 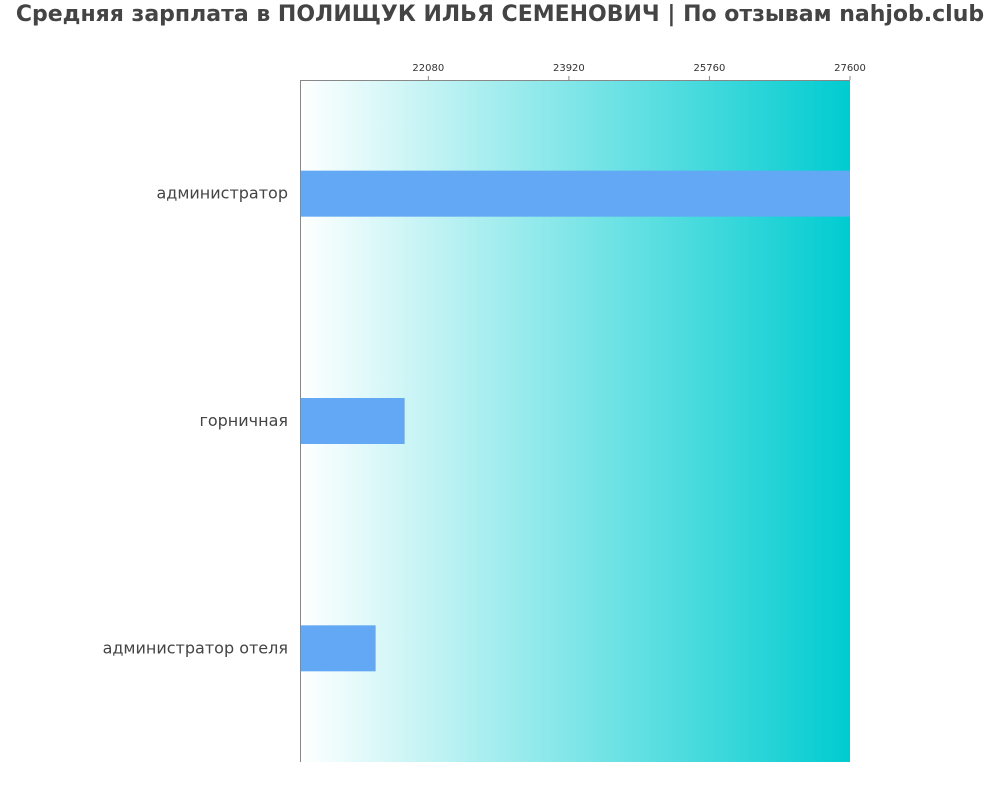 I want to click on category-label-0: администратор, so click(x=222, y=193).